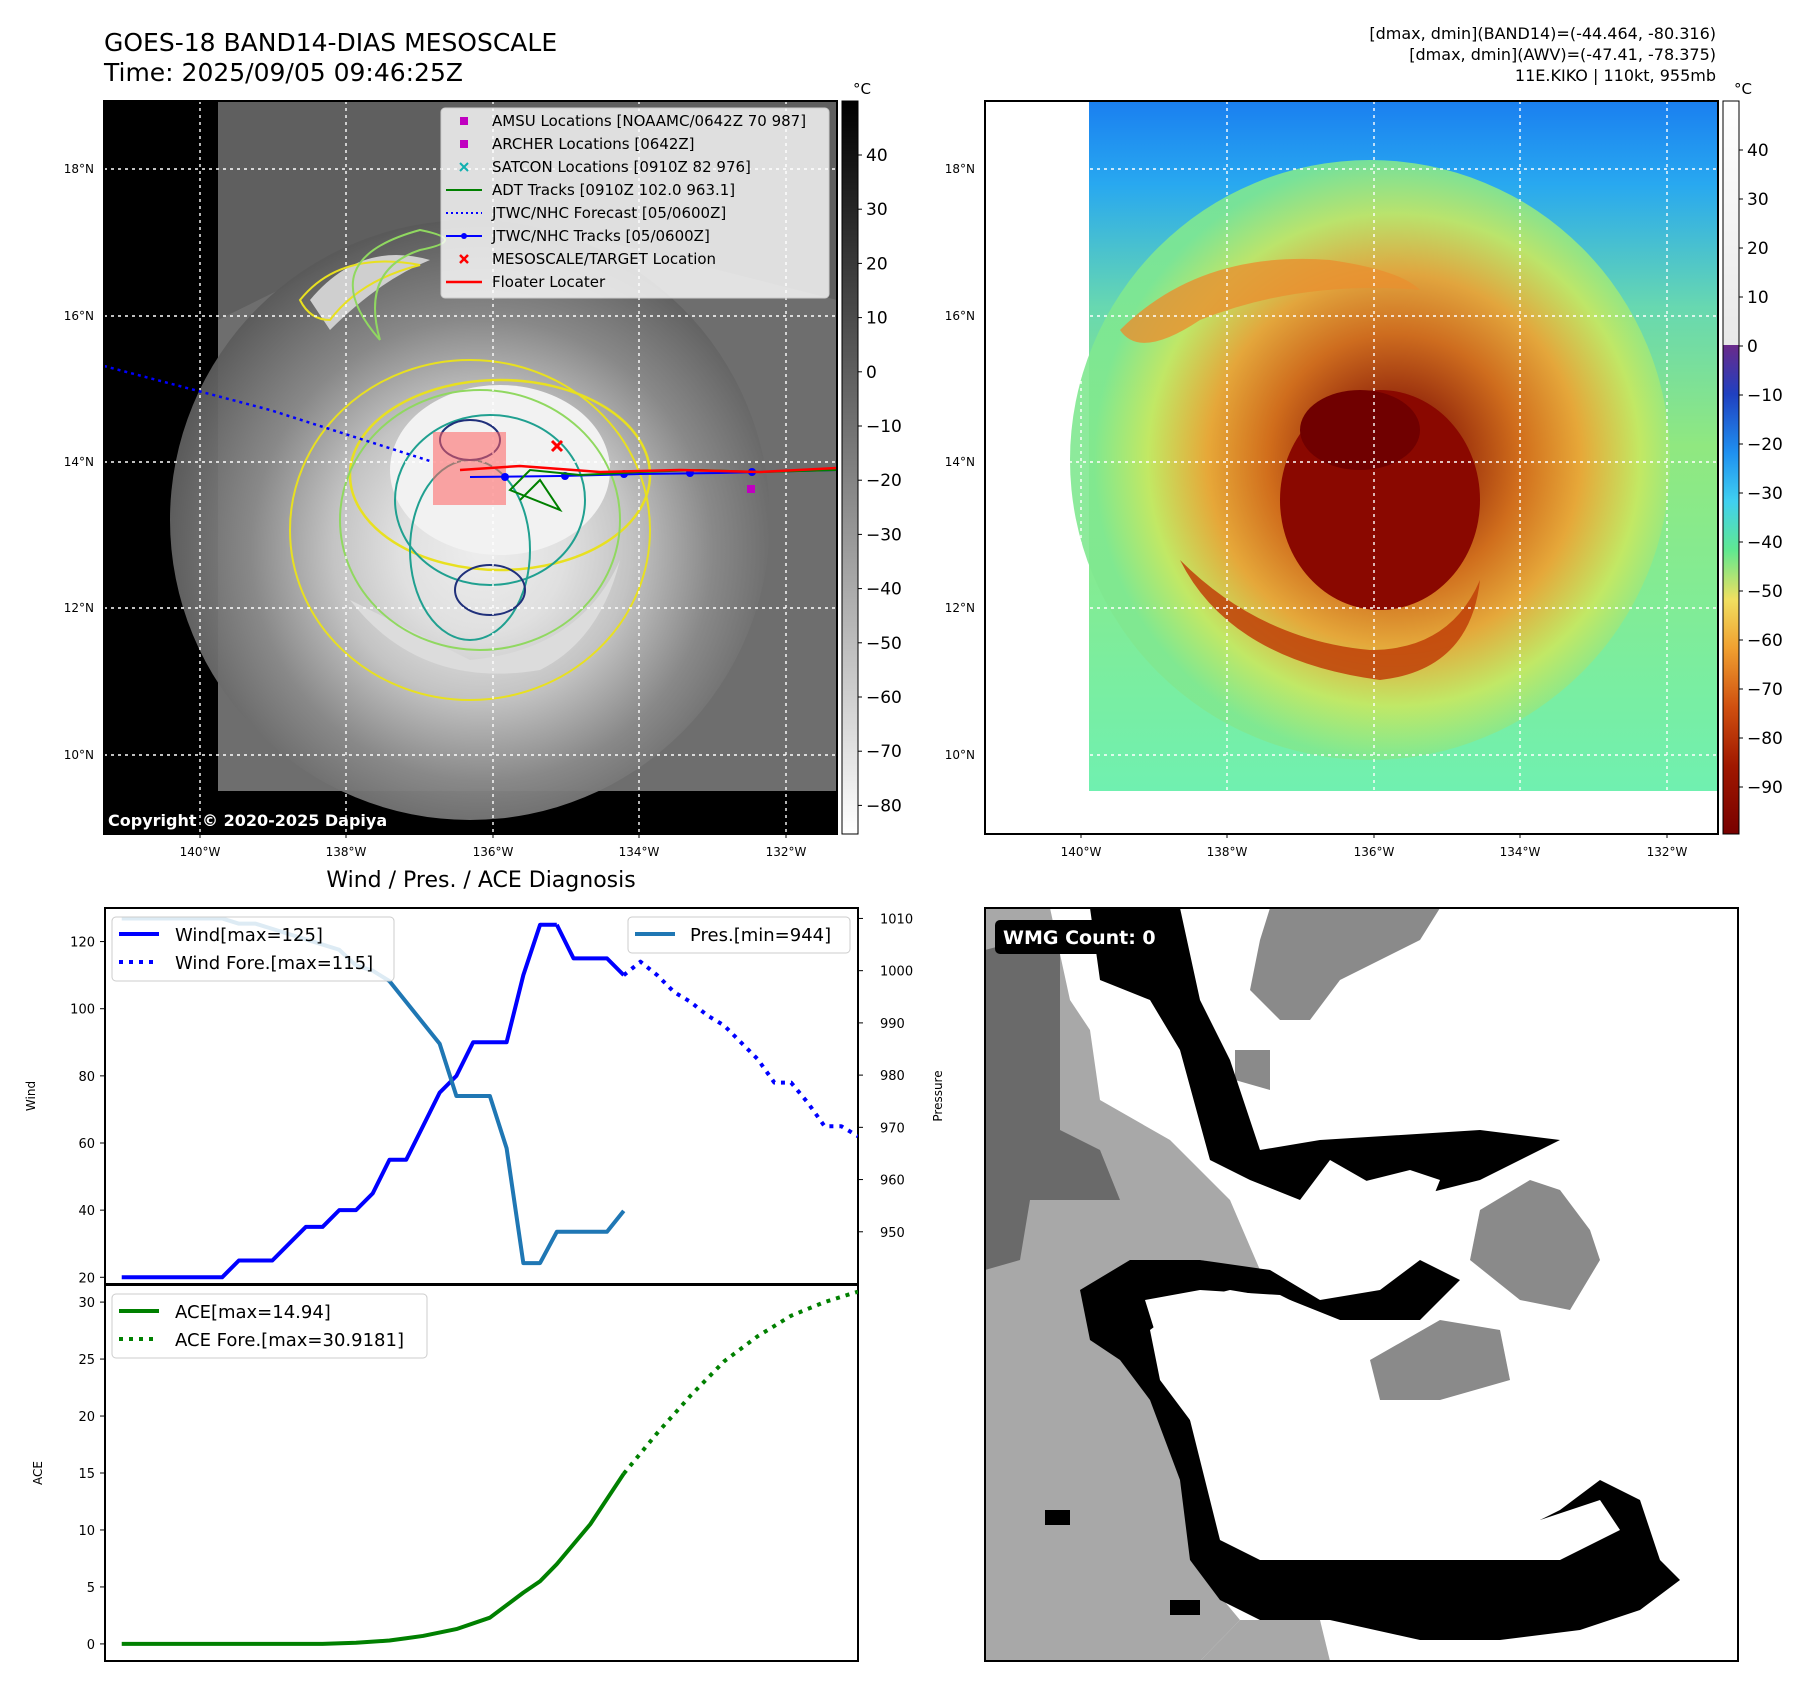 This screenshot has height=1690, width=1797. I want to click on wind-y-tick: 20, so click(86, 1278).